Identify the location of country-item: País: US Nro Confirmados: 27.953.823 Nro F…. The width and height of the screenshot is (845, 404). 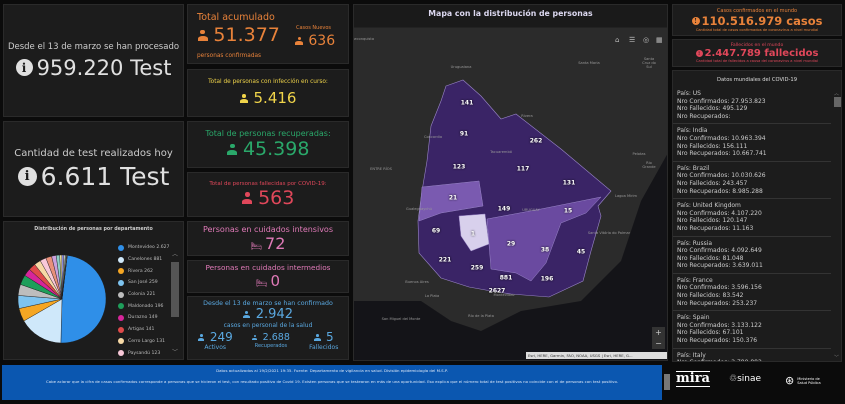
(752, 106).